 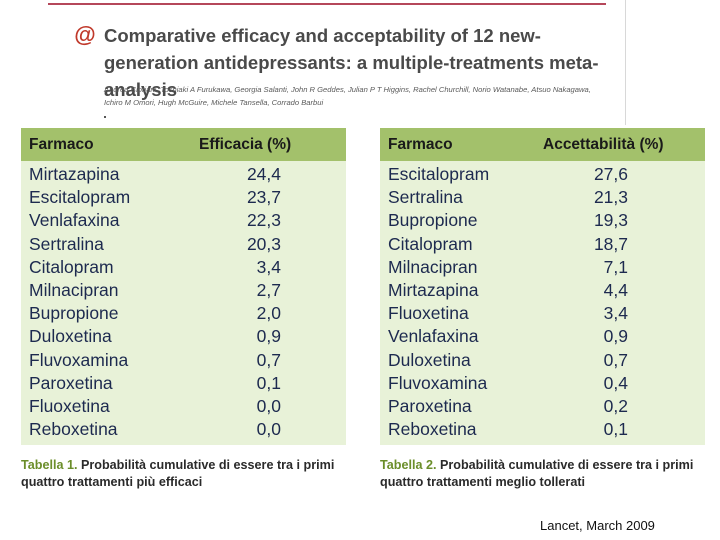 What do you see at coordinates (542, 336) in the screenshot?
I see `table-row: Venlafaxina 0,9` at bounding box center [542, 336].